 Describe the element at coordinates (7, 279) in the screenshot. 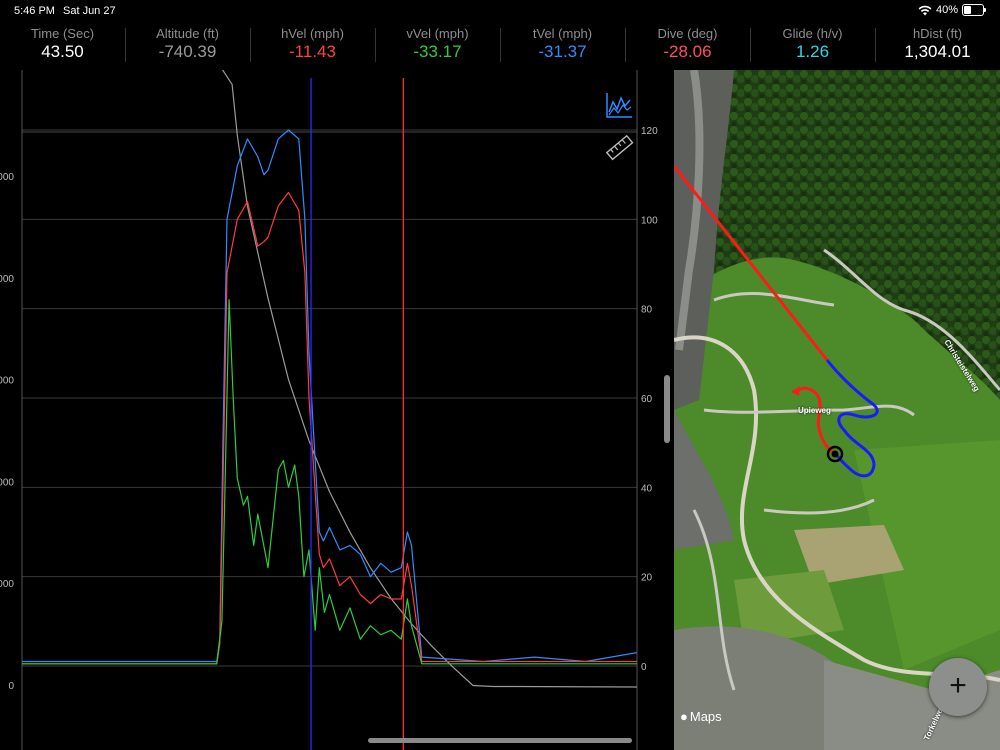

I see `left-tick-label: 4000` at that location.